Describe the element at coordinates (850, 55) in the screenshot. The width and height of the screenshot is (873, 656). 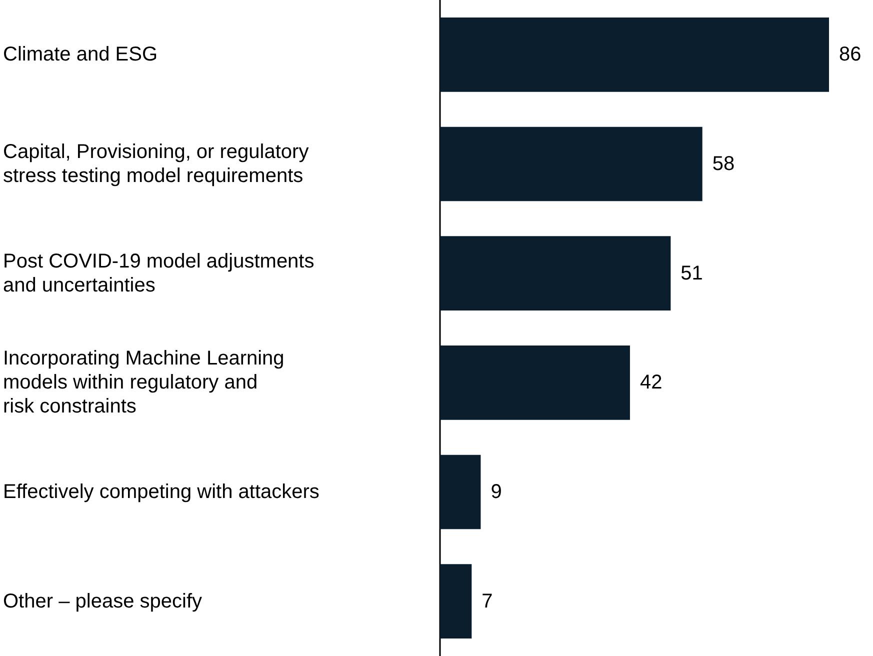
I see `data-label: 86` at that location.